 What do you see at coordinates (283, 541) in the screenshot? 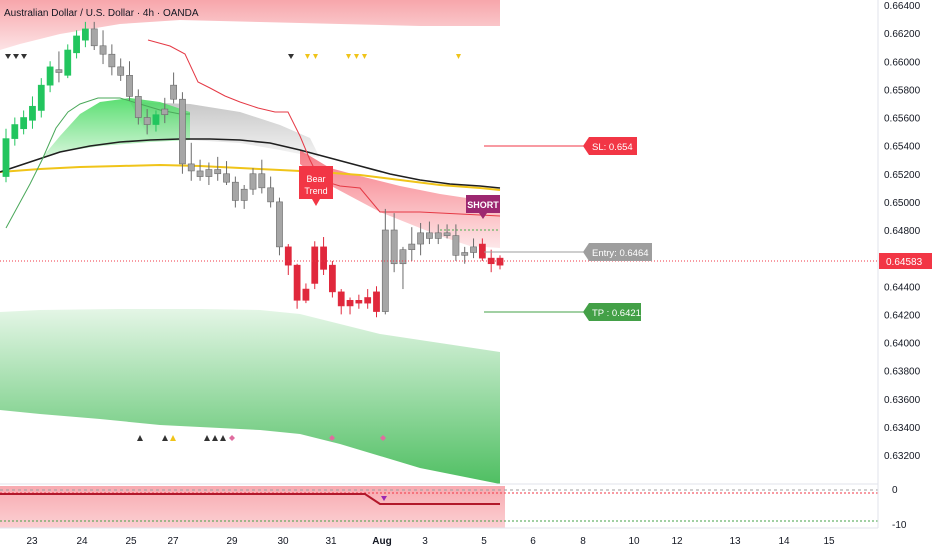
I see `time-tick-label: 30` at bounding box center [283, 541].